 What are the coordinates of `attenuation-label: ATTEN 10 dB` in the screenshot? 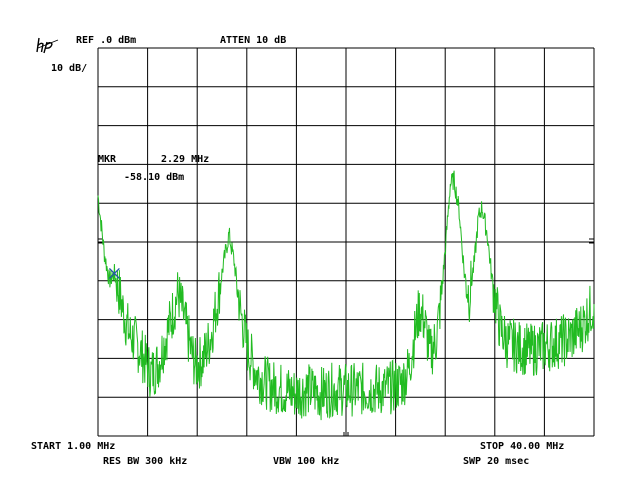 It's located at (253, 40).